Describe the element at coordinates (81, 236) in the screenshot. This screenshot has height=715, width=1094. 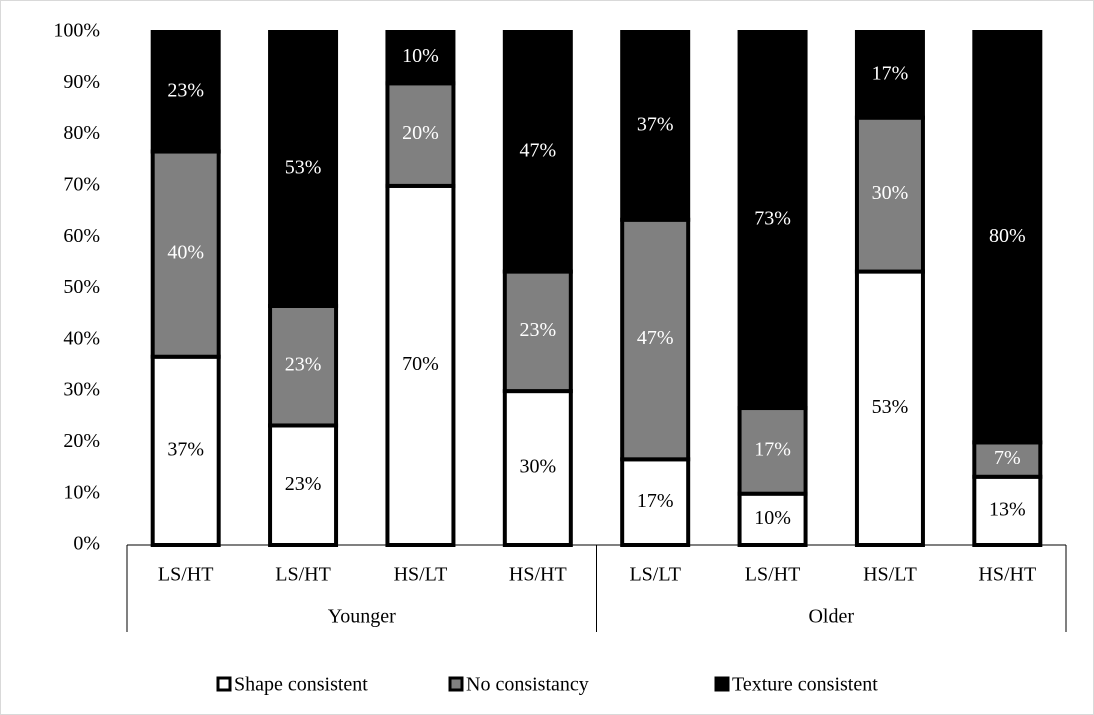
I see `y-tick-label: 60%` at that location.